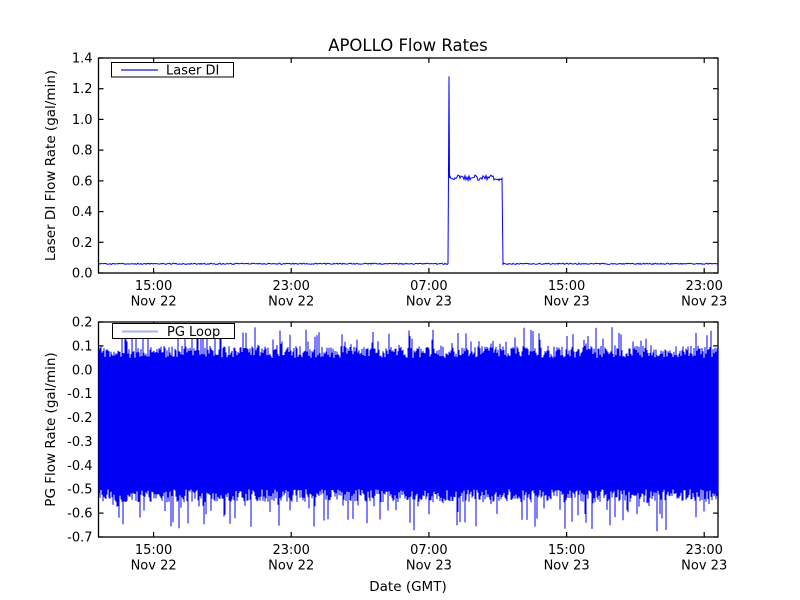  What do you see at coordinates (407, 587) in the screenshot?
I see `x-axis-label: Date (GMT)` at bounding box center [407, 587].